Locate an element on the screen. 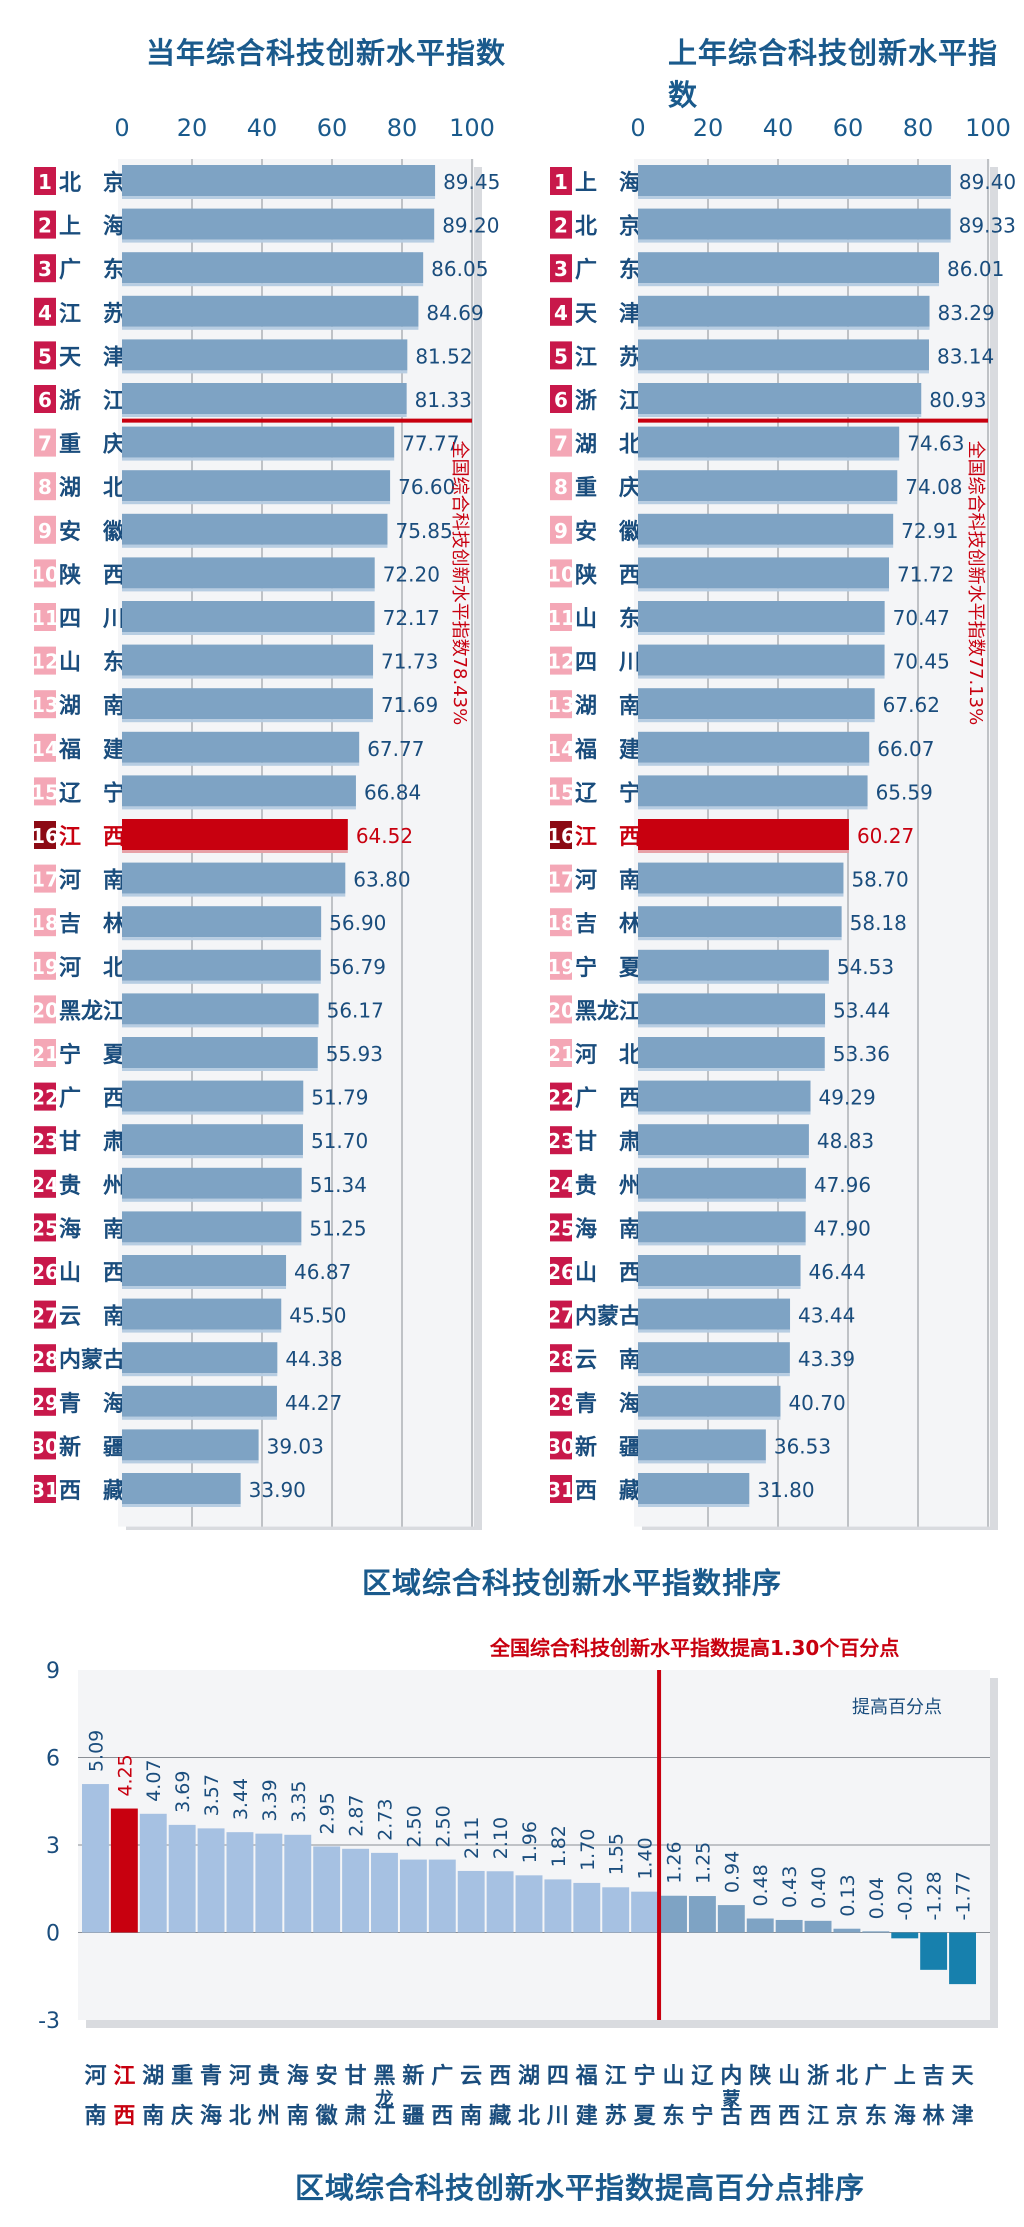  rank-number: 31 is located at coordinates (45, 1490).